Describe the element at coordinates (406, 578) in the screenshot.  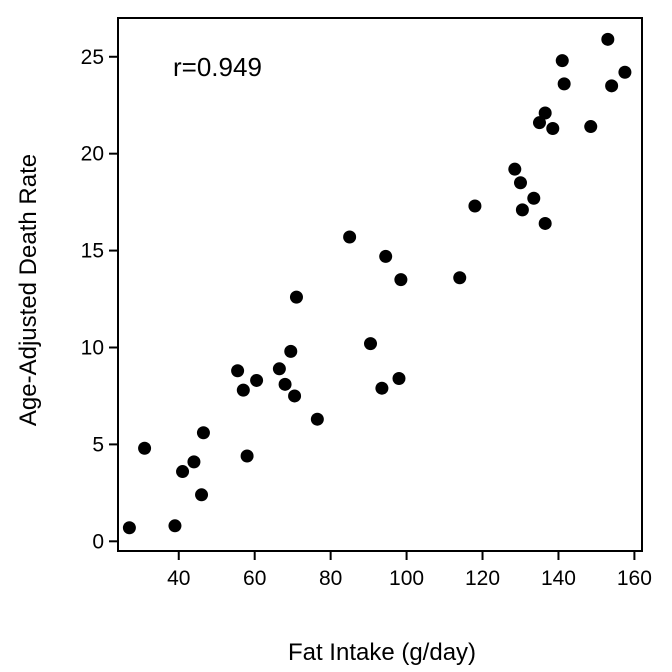
I see `x-tick-label: 100` at that location.